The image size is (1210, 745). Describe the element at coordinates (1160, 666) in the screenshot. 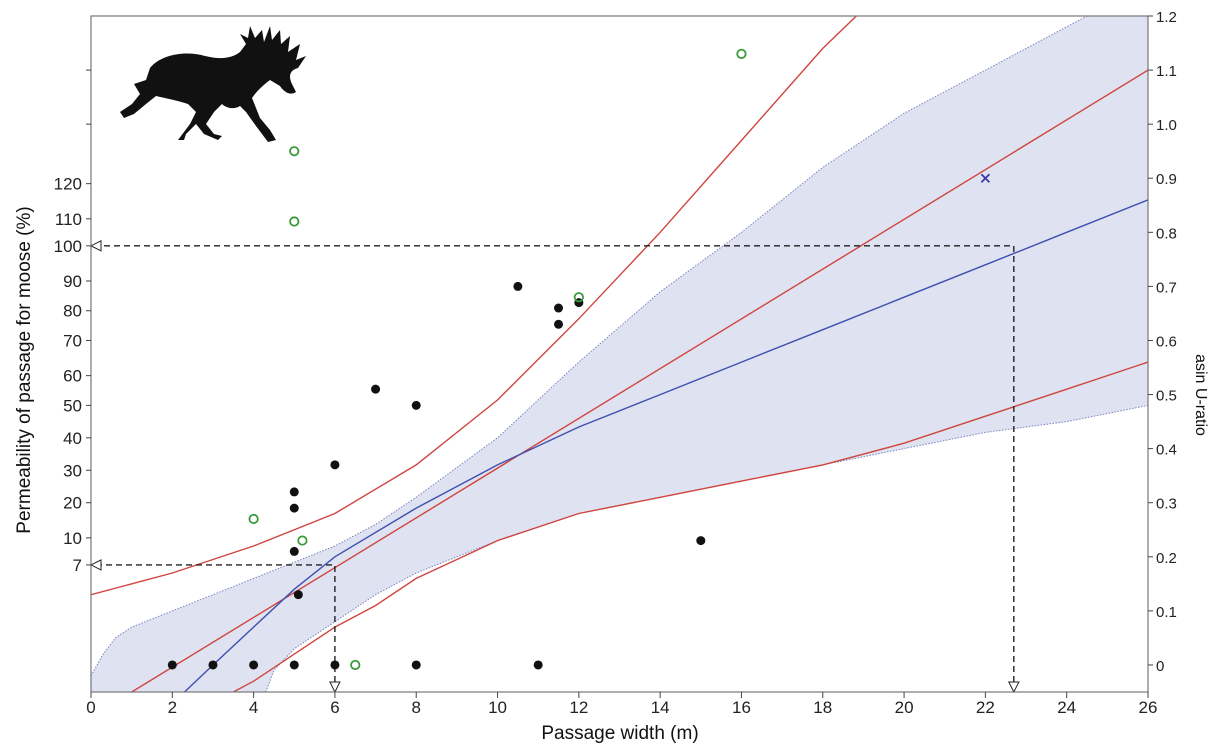

I see `right-tick-label: 0` at that location.